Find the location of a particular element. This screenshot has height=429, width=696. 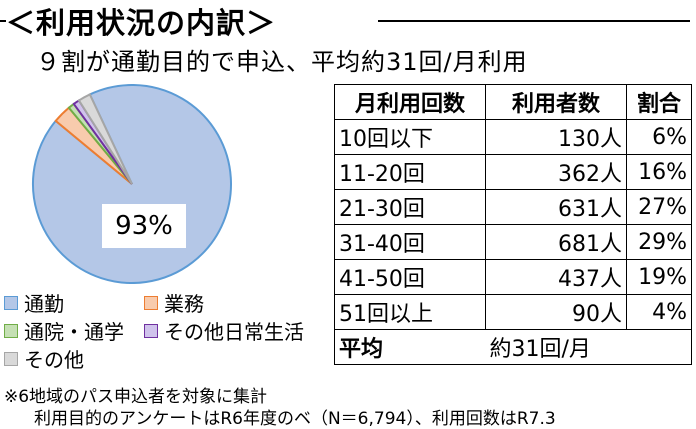

cell-users: 681人 is located at coordinates (556, 242).